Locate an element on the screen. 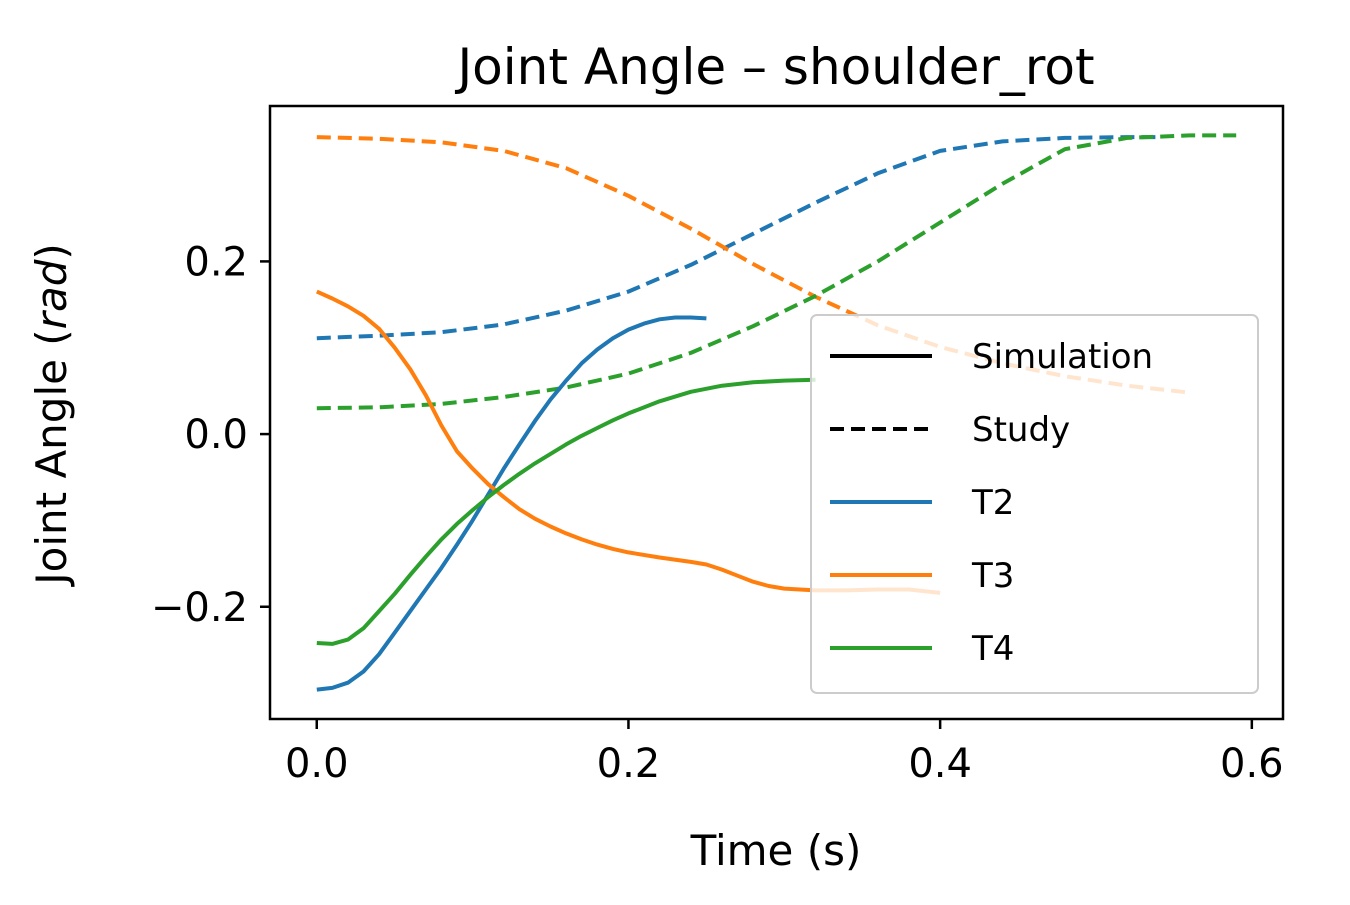 The height and width of the screenshot is (905, 1350). y-tick-label: 0.0 is located at coordinates (216, 435).